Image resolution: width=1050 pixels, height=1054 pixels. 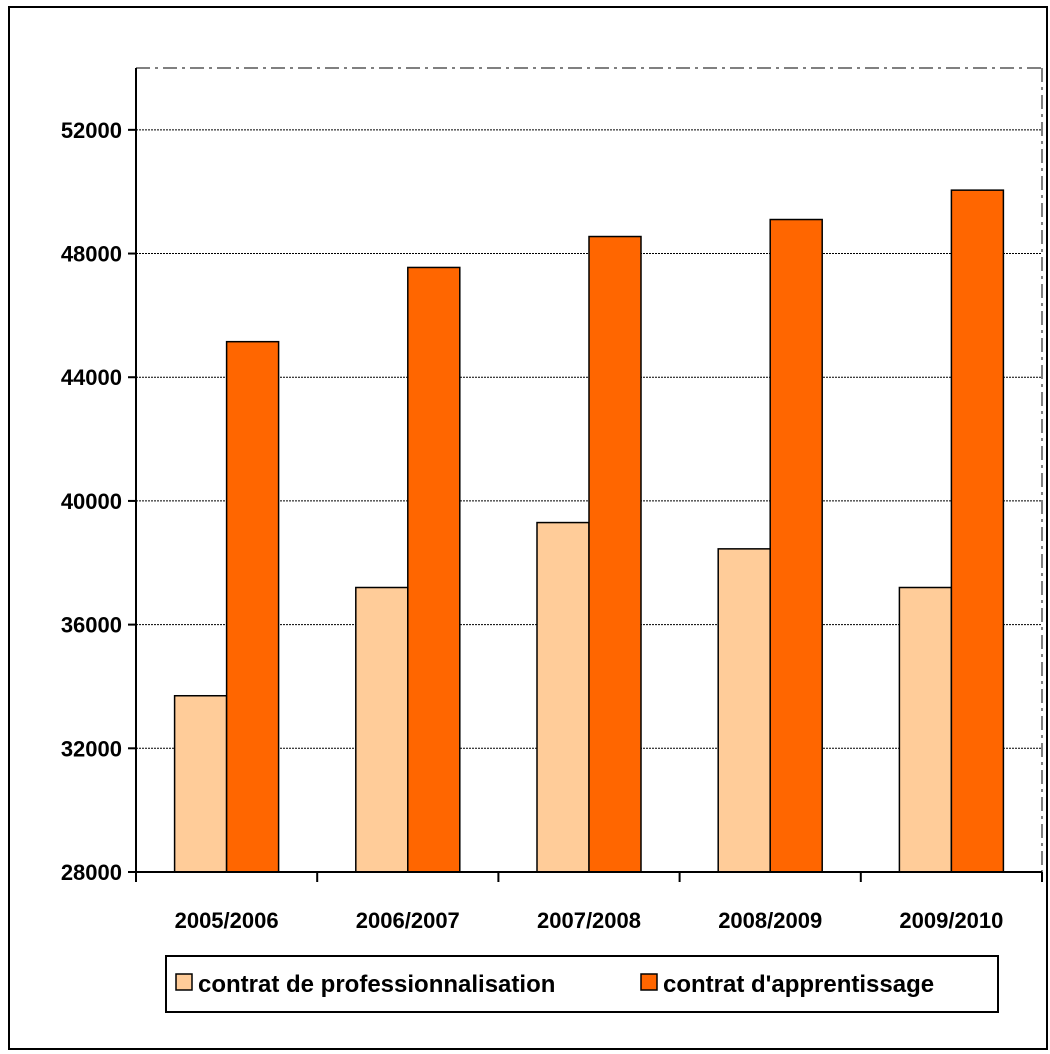 I want to click on y-tick-label: 32000, so click(x=91, y=748).